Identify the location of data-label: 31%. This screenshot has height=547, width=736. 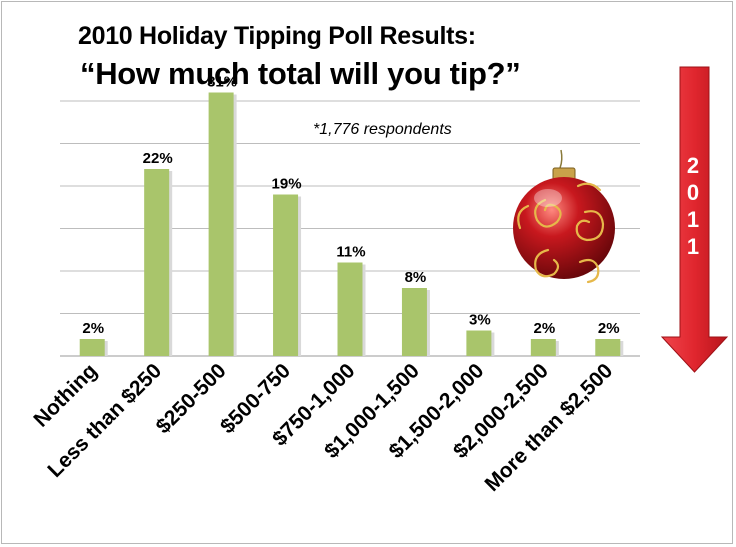
(222, 82).